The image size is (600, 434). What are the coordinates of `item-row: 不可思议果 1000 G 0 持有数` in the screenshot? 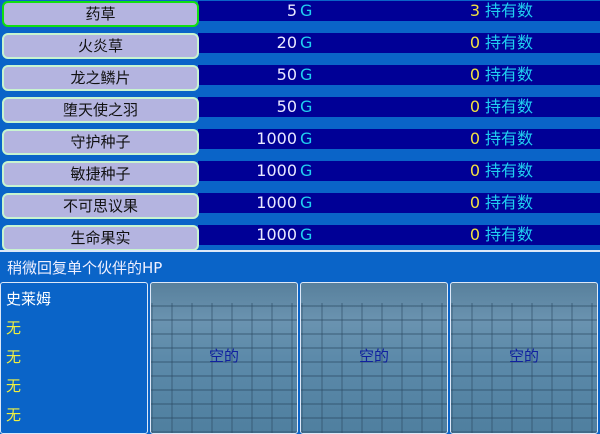 It's located at (300, 208).